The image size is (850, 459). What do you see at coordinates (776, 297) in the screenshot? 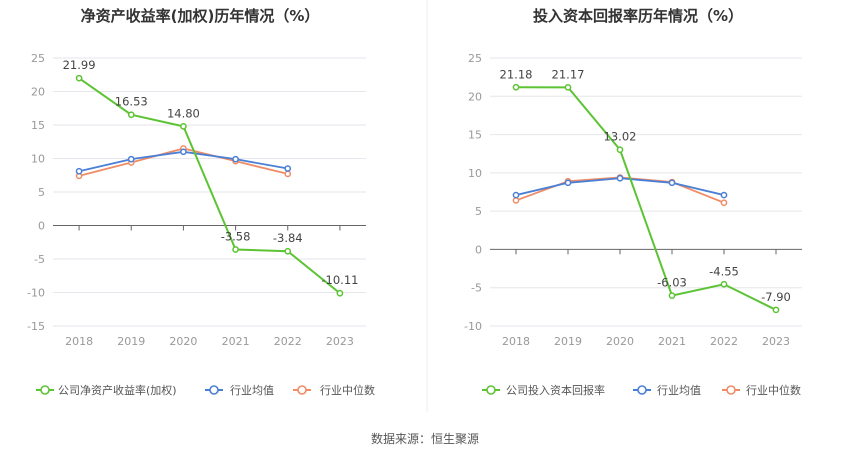
I see `data-label: -7.90` at bounding box center [776, 297].